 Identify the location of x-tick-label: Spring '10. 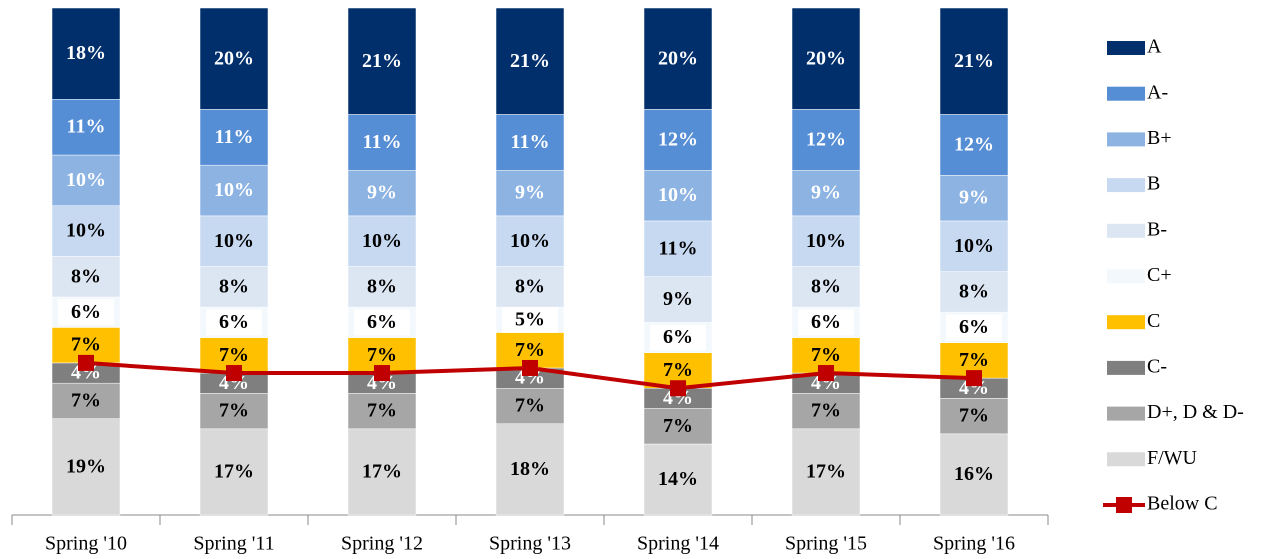
(86, 544).